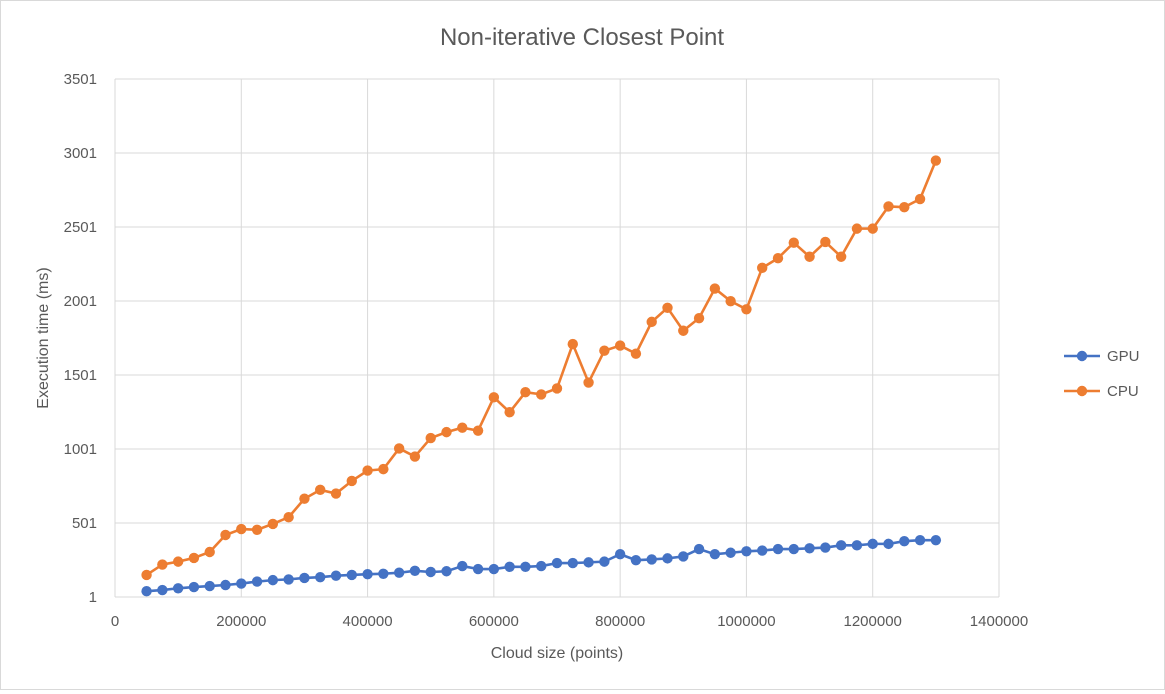 The height and width of the screenshot is (694, 1165). I want to click on chart-title: Non-iterative Closest Point, so click(582, 37).